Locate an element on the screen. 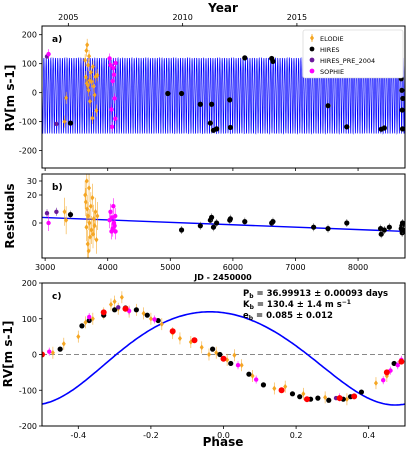  x-tick-label: 3000 is located at coordinates (45, 267).